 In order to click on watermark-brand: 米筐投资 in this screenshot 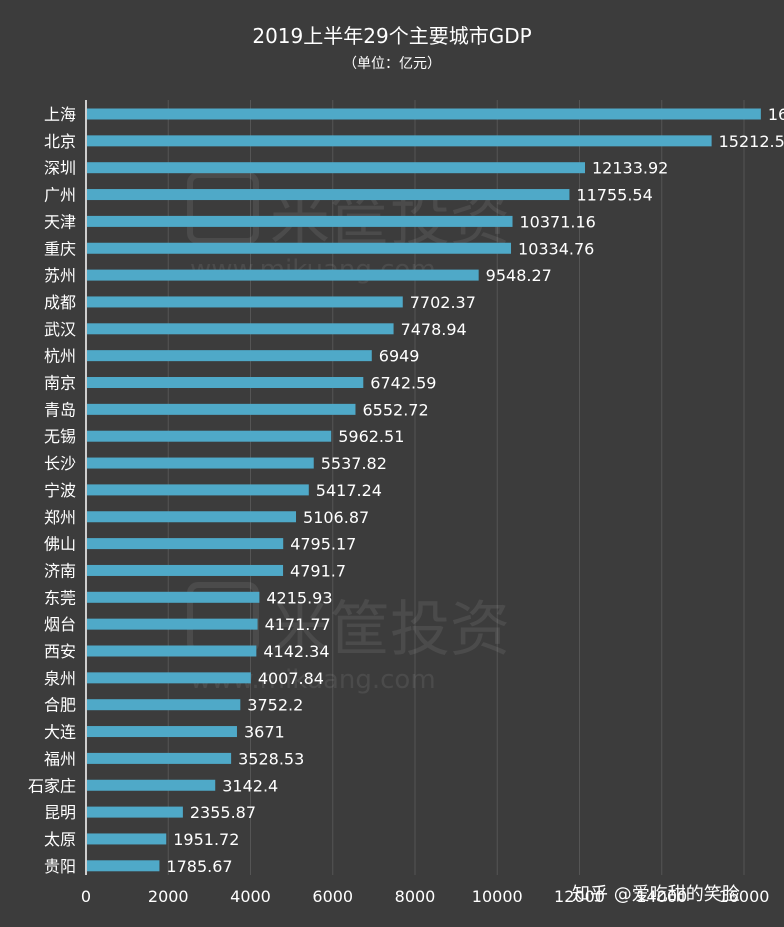, I will do `click(390, 630)`.